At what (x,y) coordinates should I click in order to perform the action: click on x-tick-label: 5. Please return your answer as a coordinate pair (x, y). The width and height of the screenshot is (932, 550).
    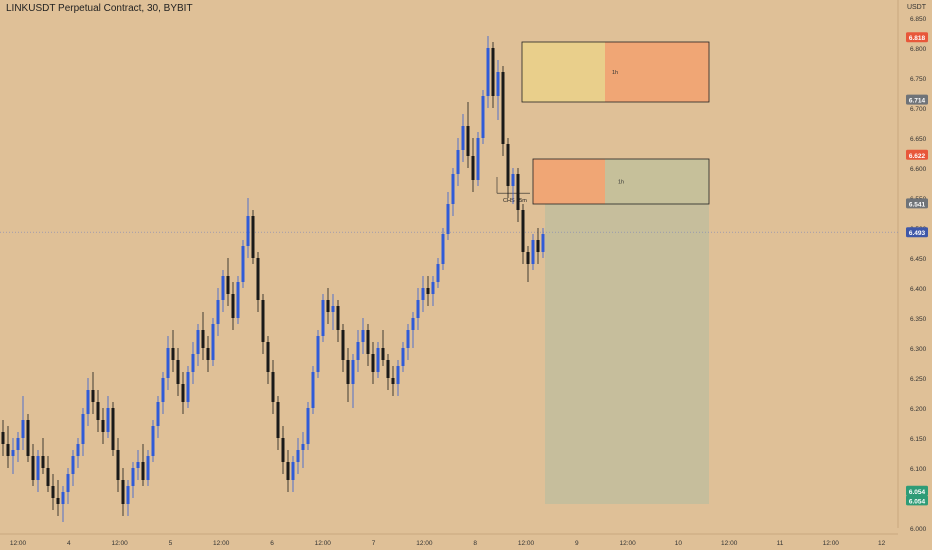
    Looking at the image, I should click on (171, 543).